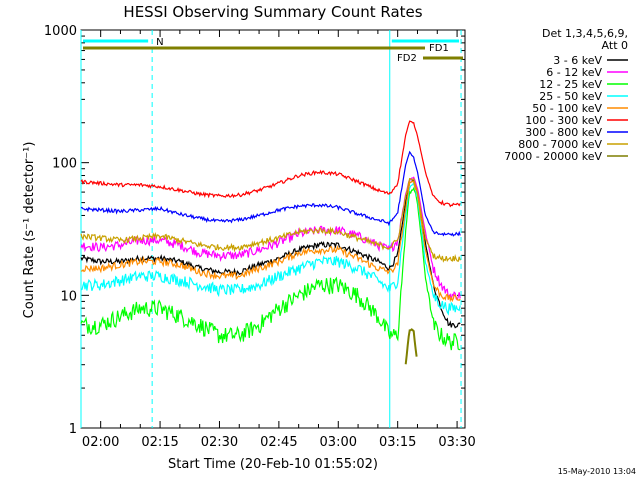 The image size is (640, 480). What do you see at coordinates (553, 156) in the screenshot?
I see `legend-label: 7000 - 20000 keV` at bounding box center [553, 156].